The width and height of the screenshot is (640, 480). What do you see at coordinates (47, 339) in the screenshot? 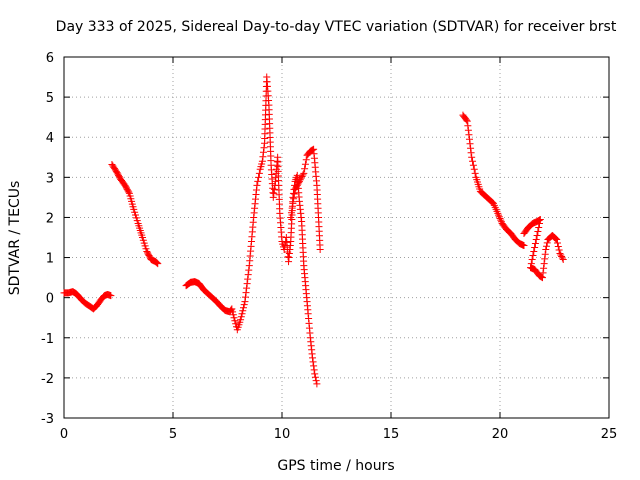
I see `y-tick-label: -1` at bounding box center [47, 339].